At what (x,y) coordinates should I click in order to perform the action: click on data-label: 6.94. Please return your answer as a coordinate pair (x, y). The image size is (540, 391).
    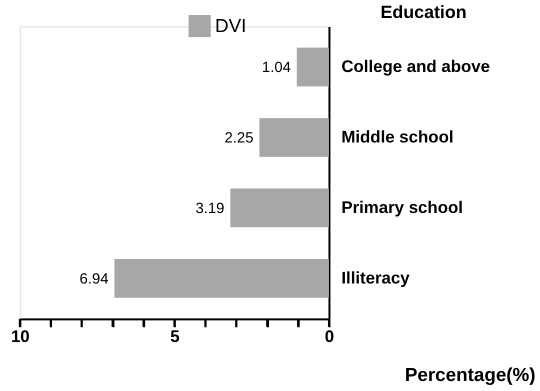
    Looking at the image, I should click on (94, 279).